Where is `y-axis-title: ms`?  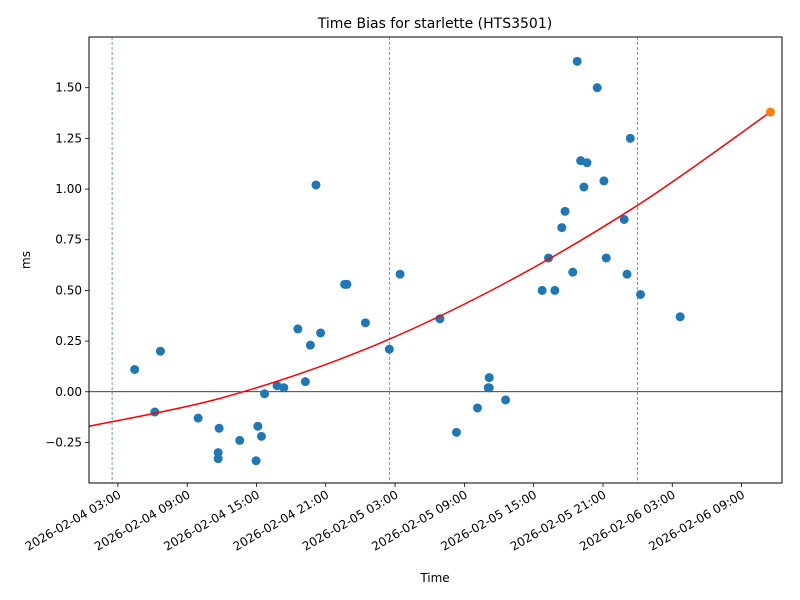
y-axis-title: ms is located at coordinates (26, 260).